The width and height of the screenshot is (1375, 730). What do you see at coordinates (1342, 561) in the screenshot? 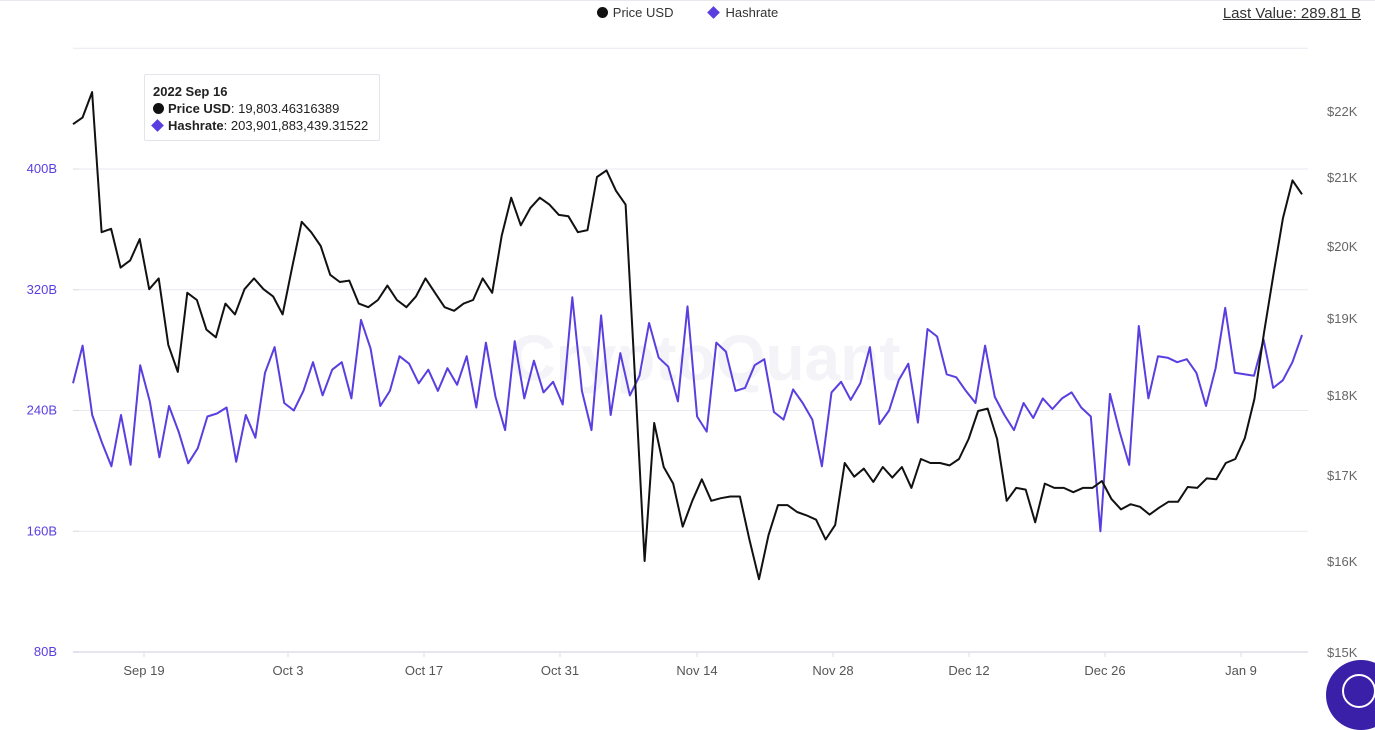
I see `svg-text: $16K` at bounding box center [1342, 561].